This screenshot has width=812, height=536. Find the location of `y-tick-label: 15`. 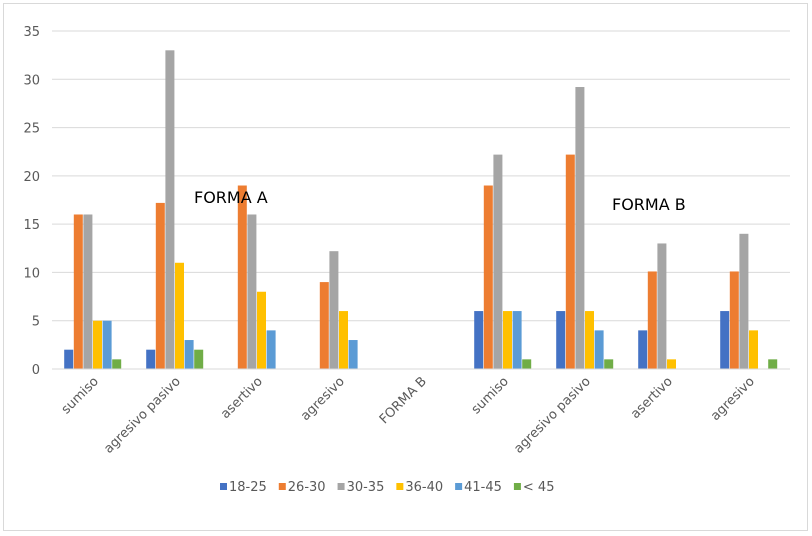

y-tick-label: 15 is located at coordinates (31, 225).